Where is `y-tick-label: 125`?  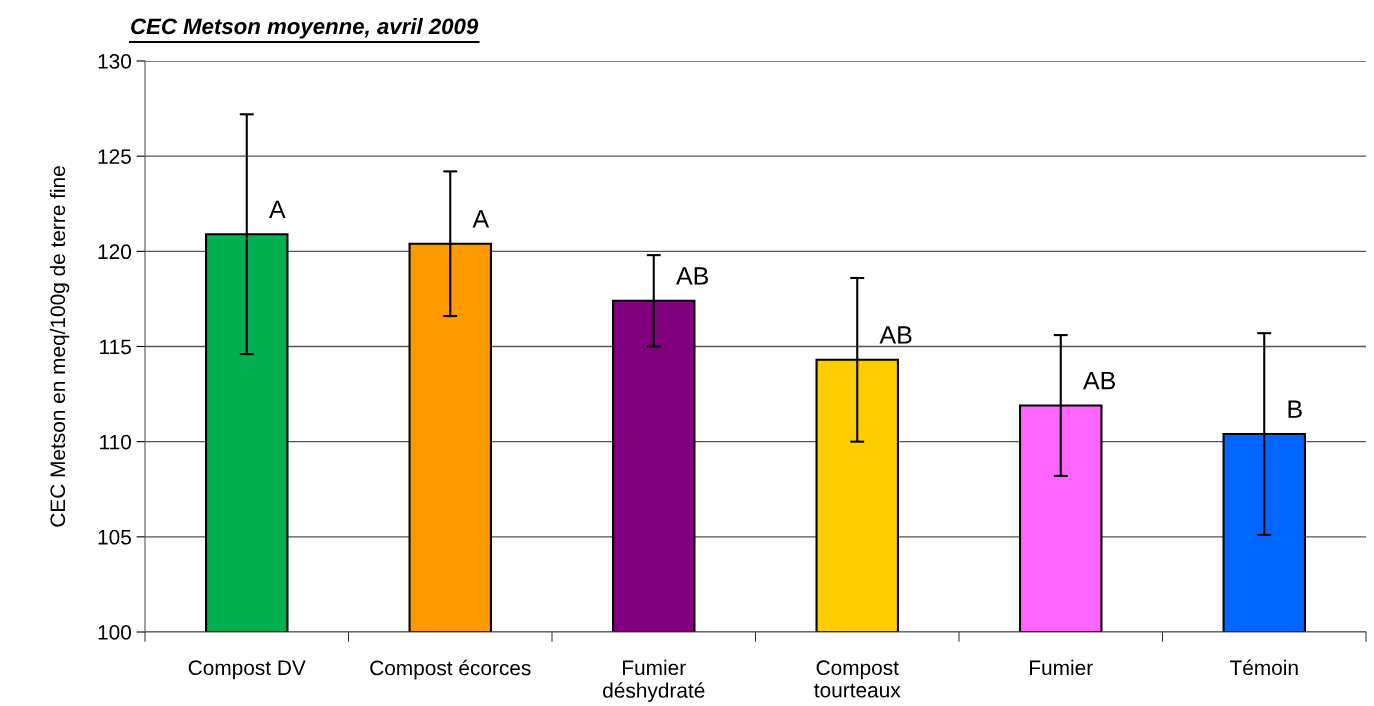
y-tick-label: 125 is located at coordinates (114, 156).